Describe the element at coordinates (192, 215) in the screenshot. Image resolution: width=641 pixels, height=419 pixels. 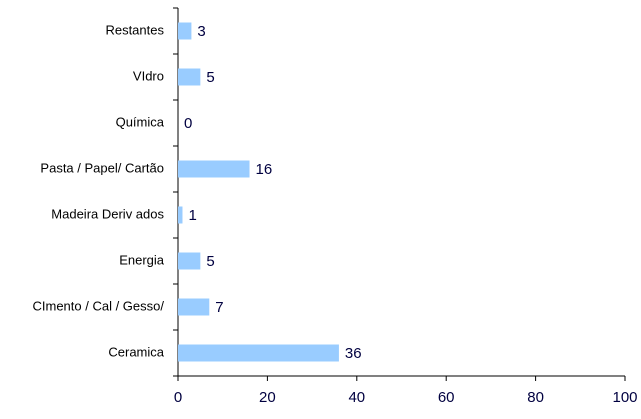
I see `data-label: 1` at that location.